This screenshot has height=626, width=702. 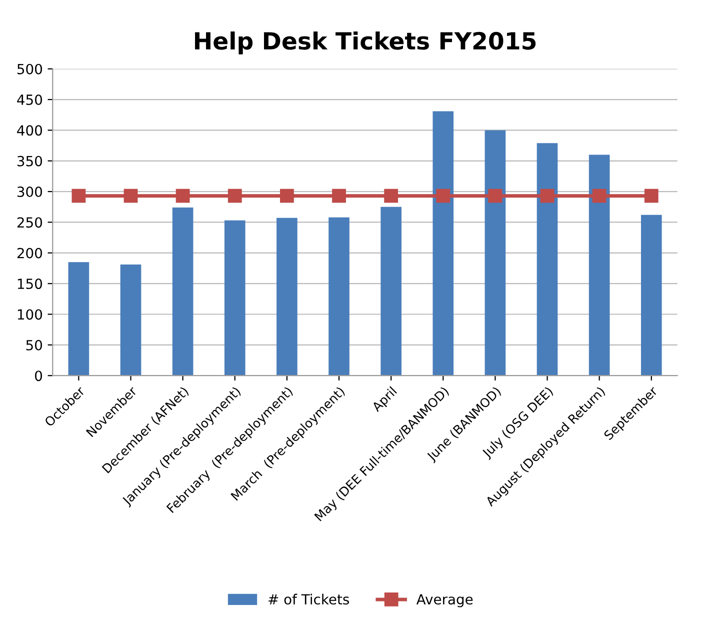 I want to click on y-tick-label: 100, so click(x=30, y=314).